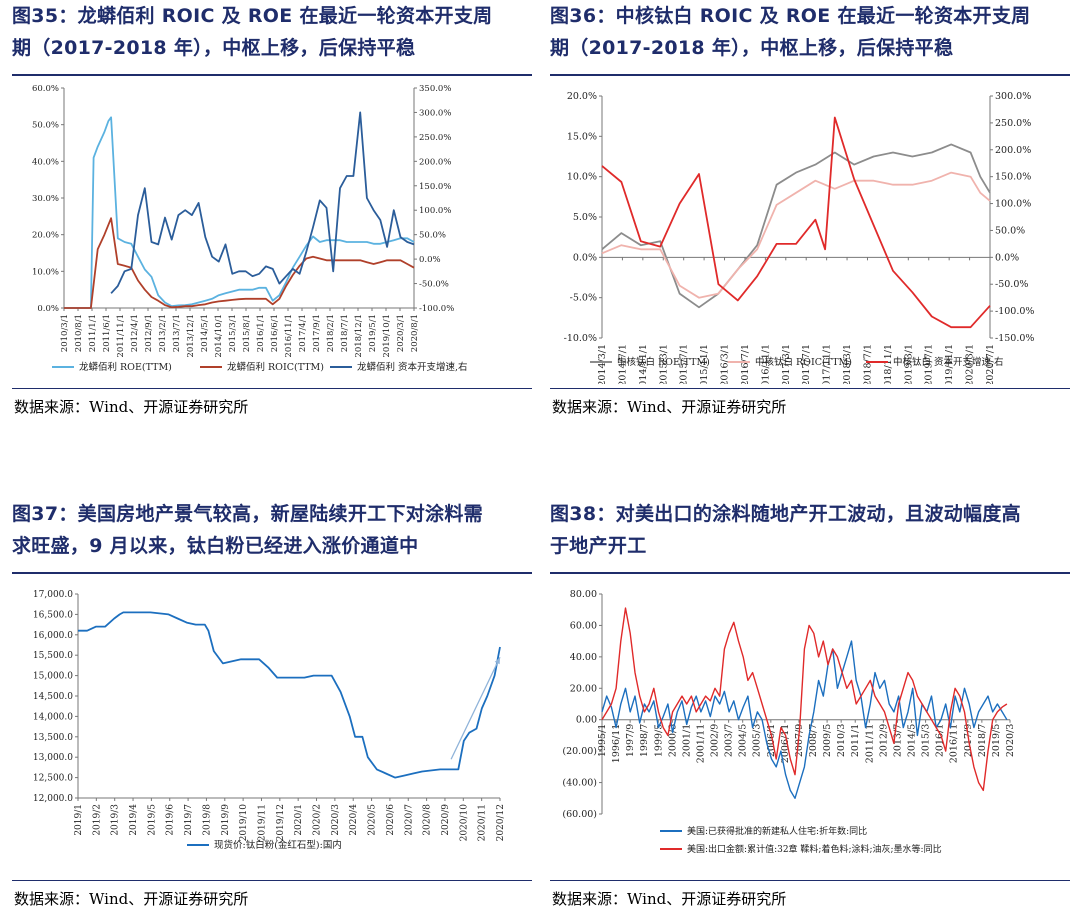 This screenshot has width=1080, height=920. Describe the element at coordinates (205, 333) in the screenshot. I see `x-tick-label: 2014/5/1` at that location.